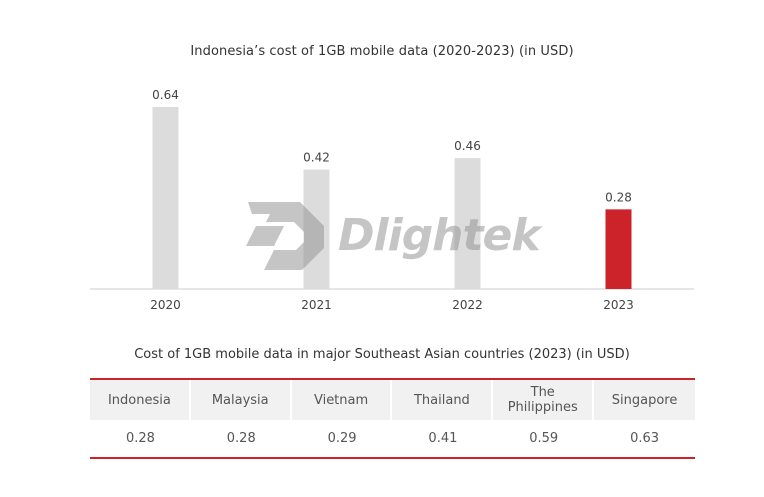 The height and width of the screenshot is (497, 764). Describe the element at coordinates (644, 400) in the screenshot. I see `column-header: Singapore` at that location.